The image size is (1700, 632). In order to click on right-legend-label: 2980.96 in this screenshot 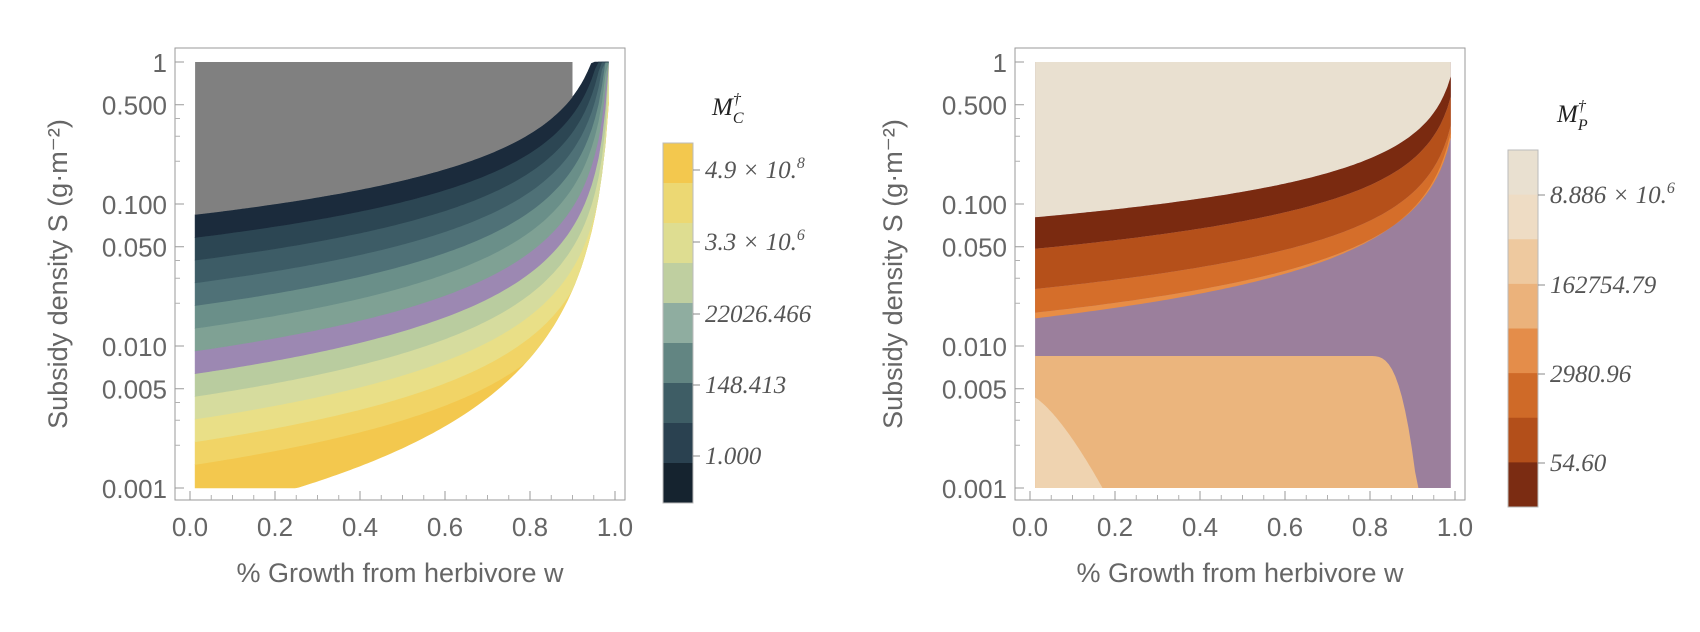, I will do `click(1591, 374)`.